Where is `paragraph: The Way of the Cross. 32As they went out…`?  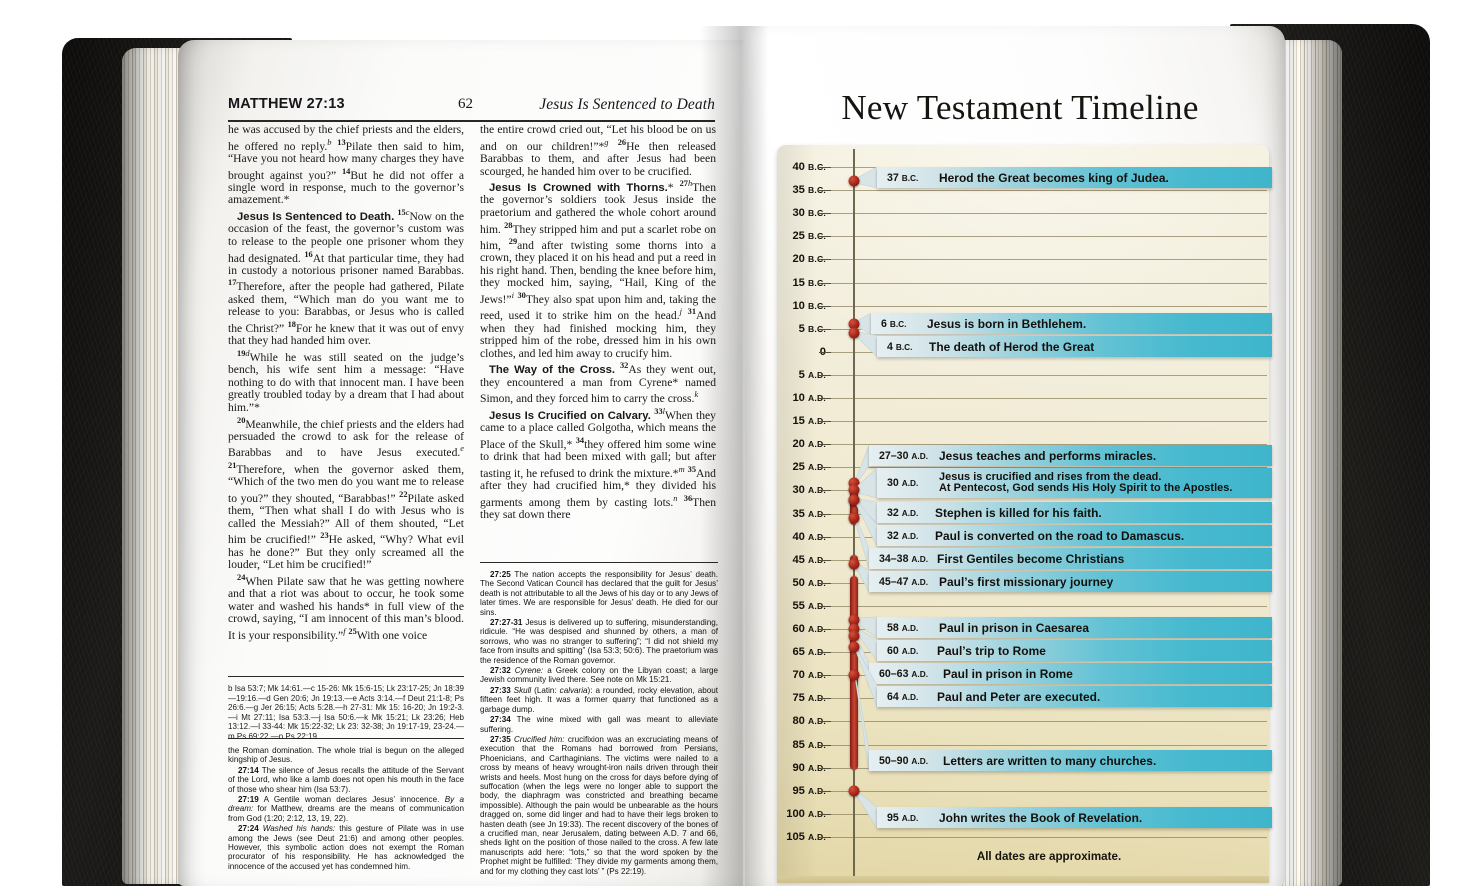
paragraph: The Way of the Cross. 32As they went out… is located at coordinates (598, 383).